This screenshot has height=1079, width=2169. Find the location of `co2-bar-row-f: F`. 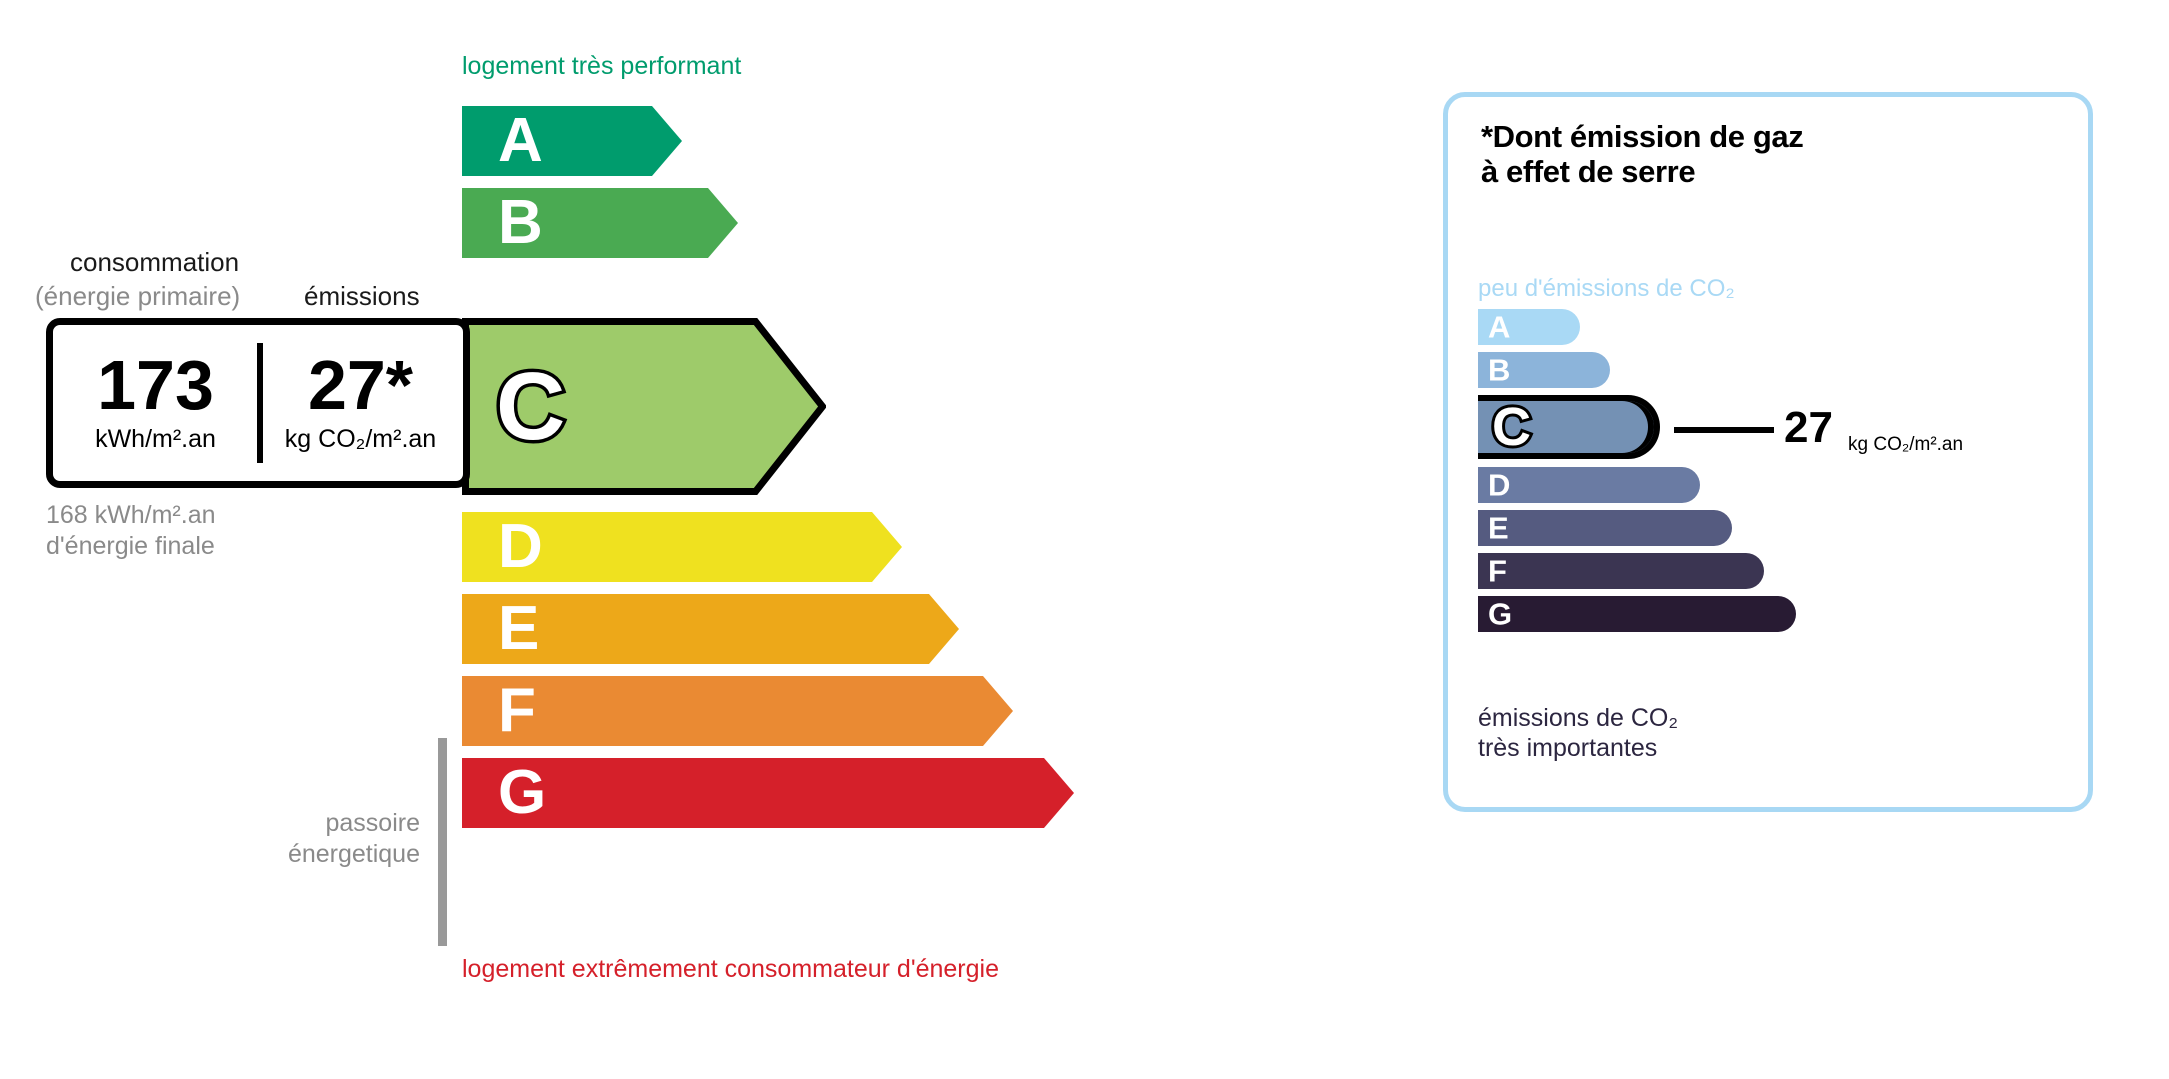

co2-bar-row-f: F is located at coordinates (1778, 571).